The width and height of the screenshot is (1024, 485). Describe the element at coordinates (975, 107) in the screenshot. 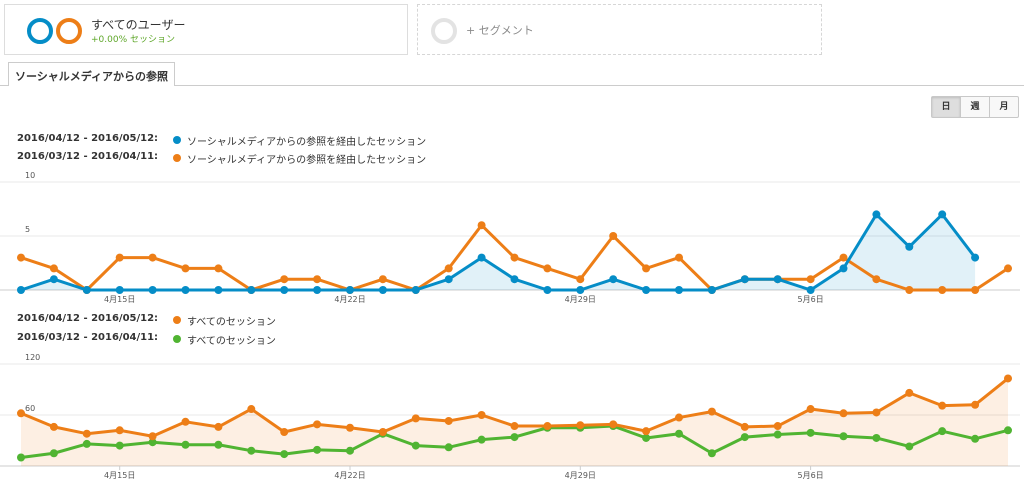

I see `period-week-button: 週` at that location.